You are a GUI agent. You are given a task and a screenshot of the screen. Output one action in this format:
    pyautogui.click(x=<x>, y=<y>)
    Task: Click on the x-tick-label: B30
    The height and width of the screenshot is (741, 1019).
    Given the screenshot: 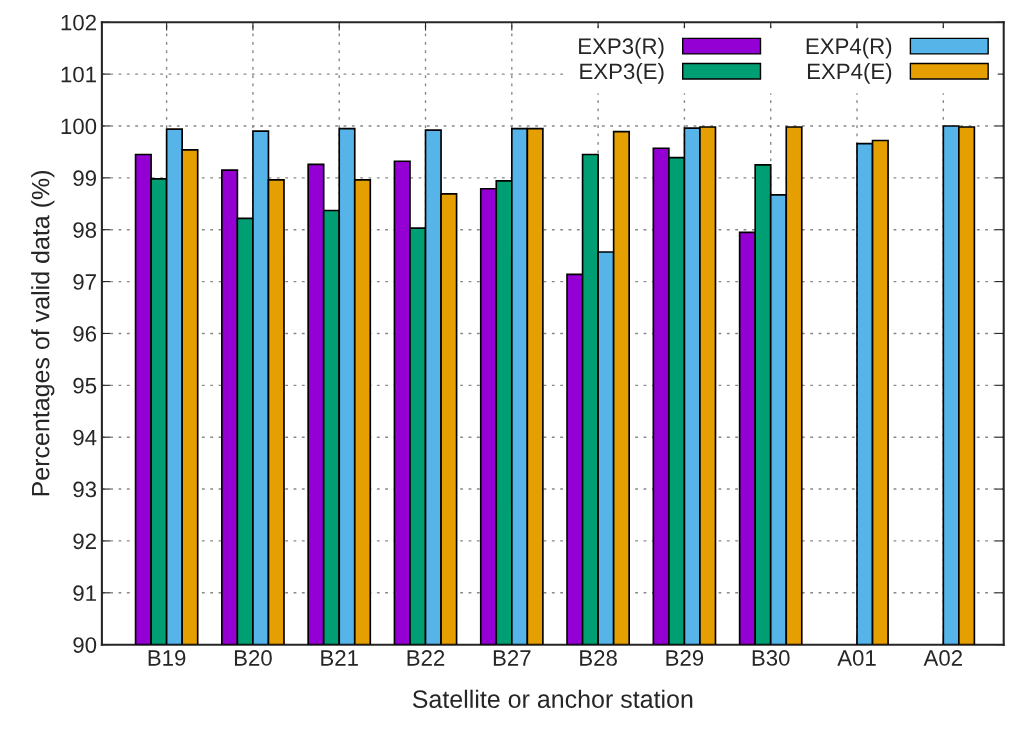 What is the action you would take?
    pyautogui.click(x=771, y=658)
    